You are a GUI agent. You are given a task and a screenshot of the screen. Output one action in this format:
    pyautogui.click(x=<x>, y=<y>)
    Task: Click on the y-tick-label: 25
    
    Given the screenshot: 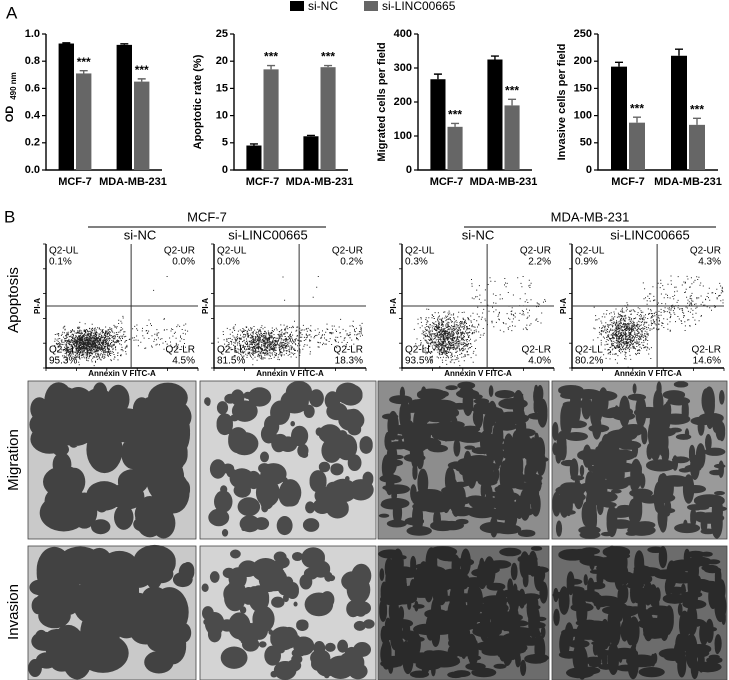 What is the action you would take?
    pyautogui.click(x=222, y=34)
    